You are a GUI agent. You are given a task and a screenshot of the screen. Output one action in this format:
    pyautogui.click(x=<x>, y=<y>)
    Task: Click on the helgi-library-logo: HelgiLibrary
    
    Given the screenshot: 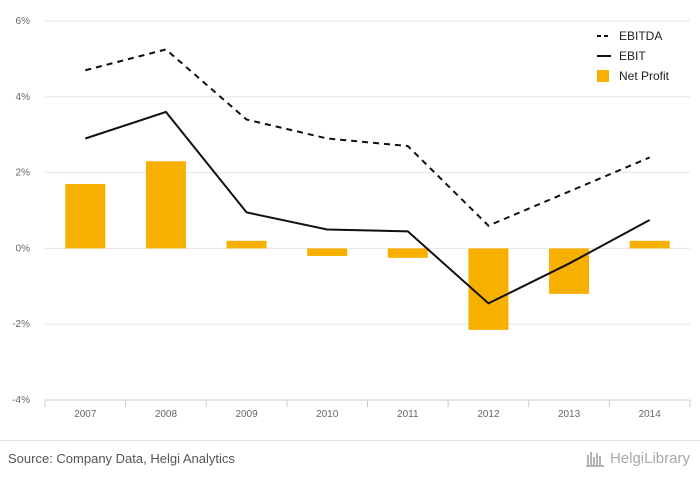 What is the action you would take?
    pyautogui.click(x=637, y=458)
    